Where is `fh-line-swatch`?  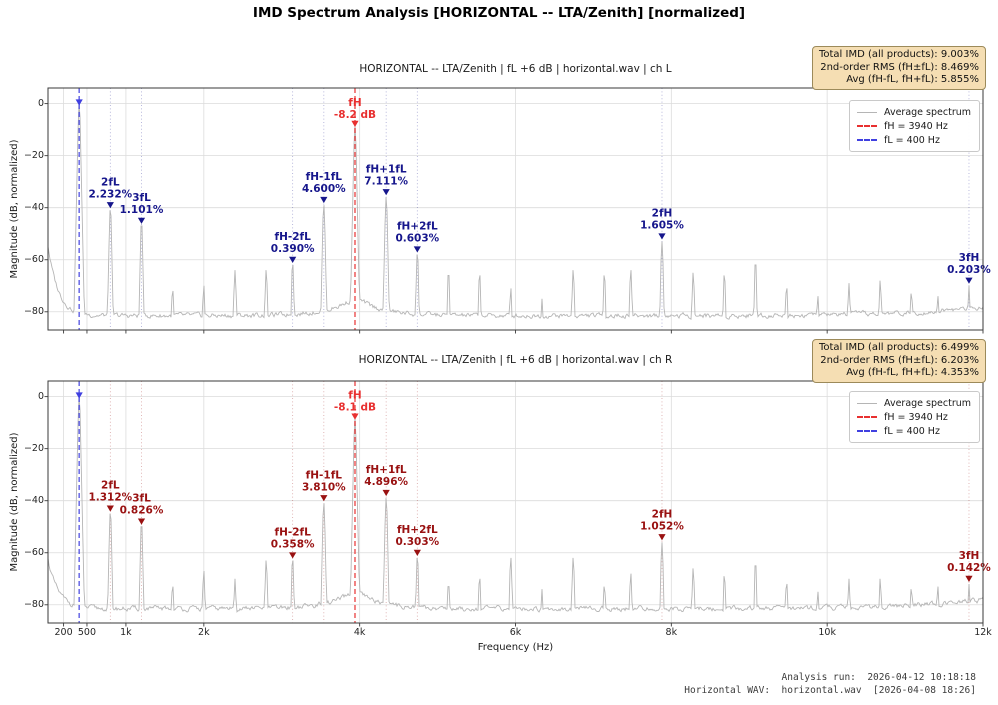 fh-line-swatch is located at coordinates (867, 417).